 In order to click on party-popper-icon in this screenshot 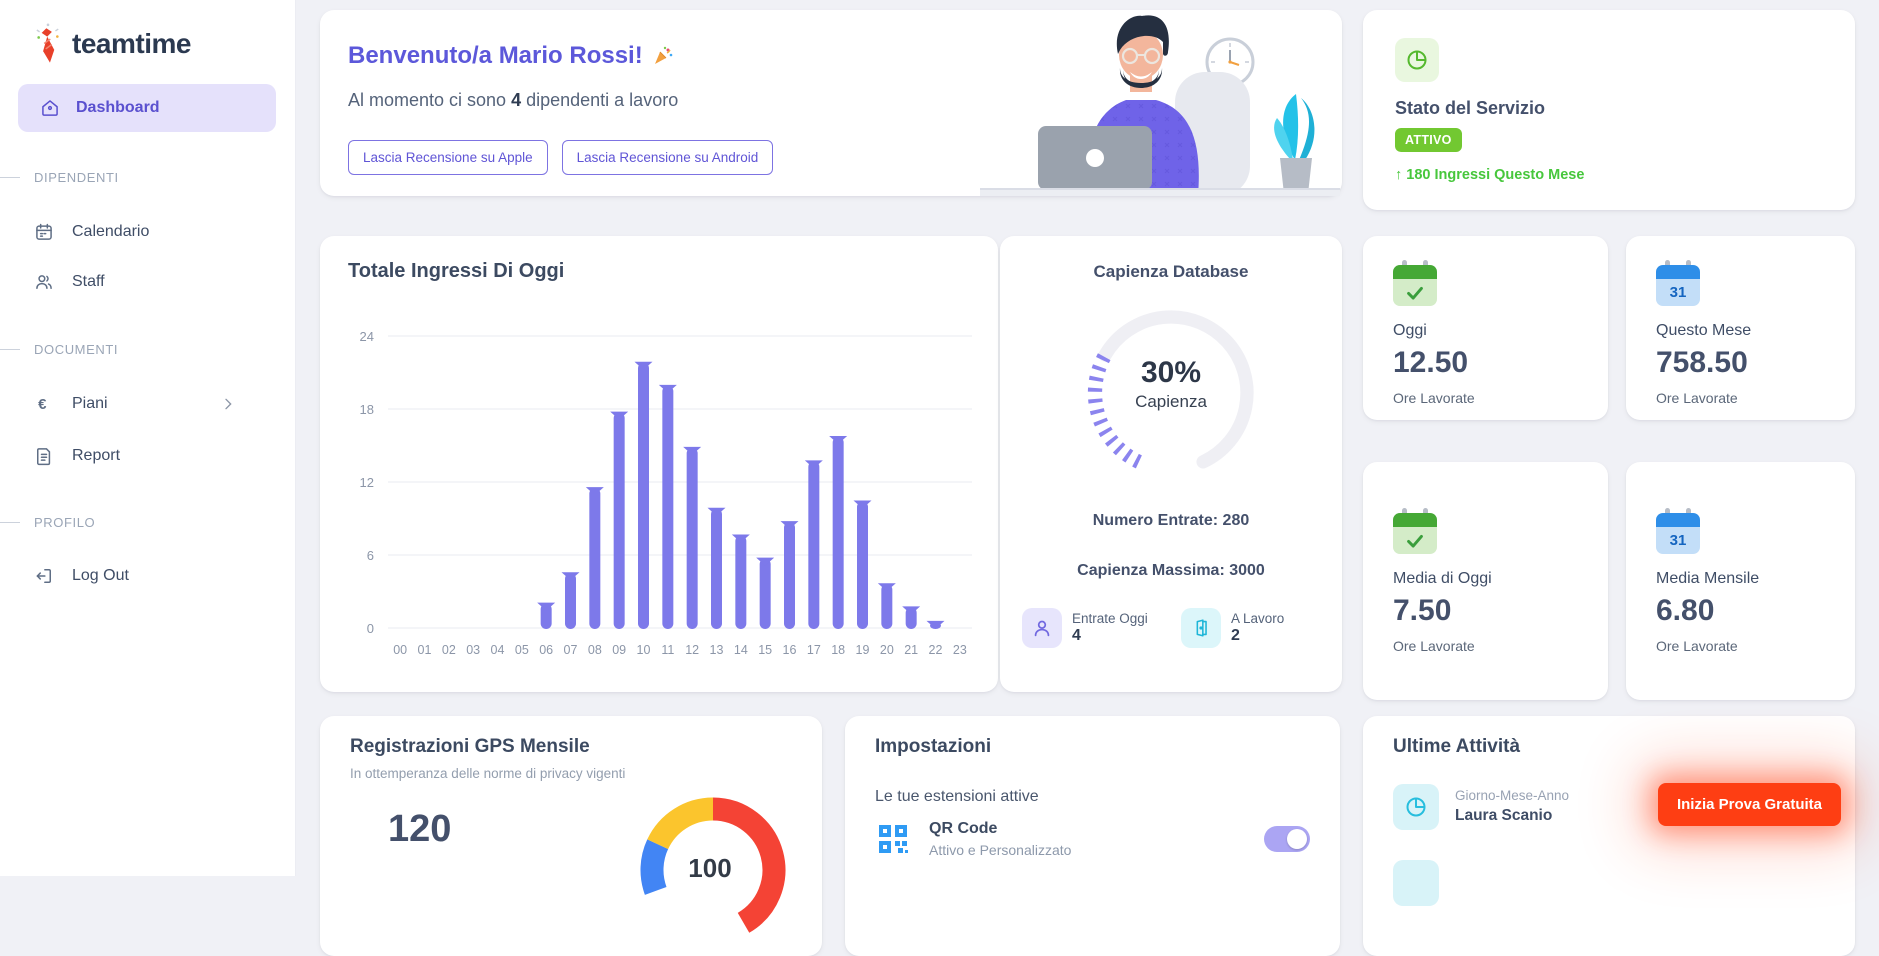, I will do `click(663, 55)`.